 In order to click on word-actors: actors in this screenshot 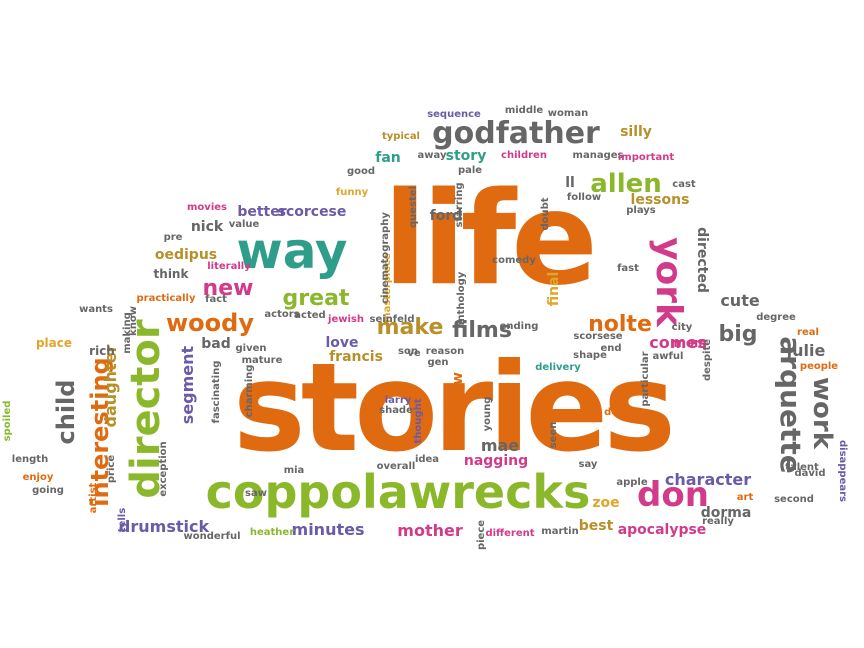, I will do `click(282, 314)`.